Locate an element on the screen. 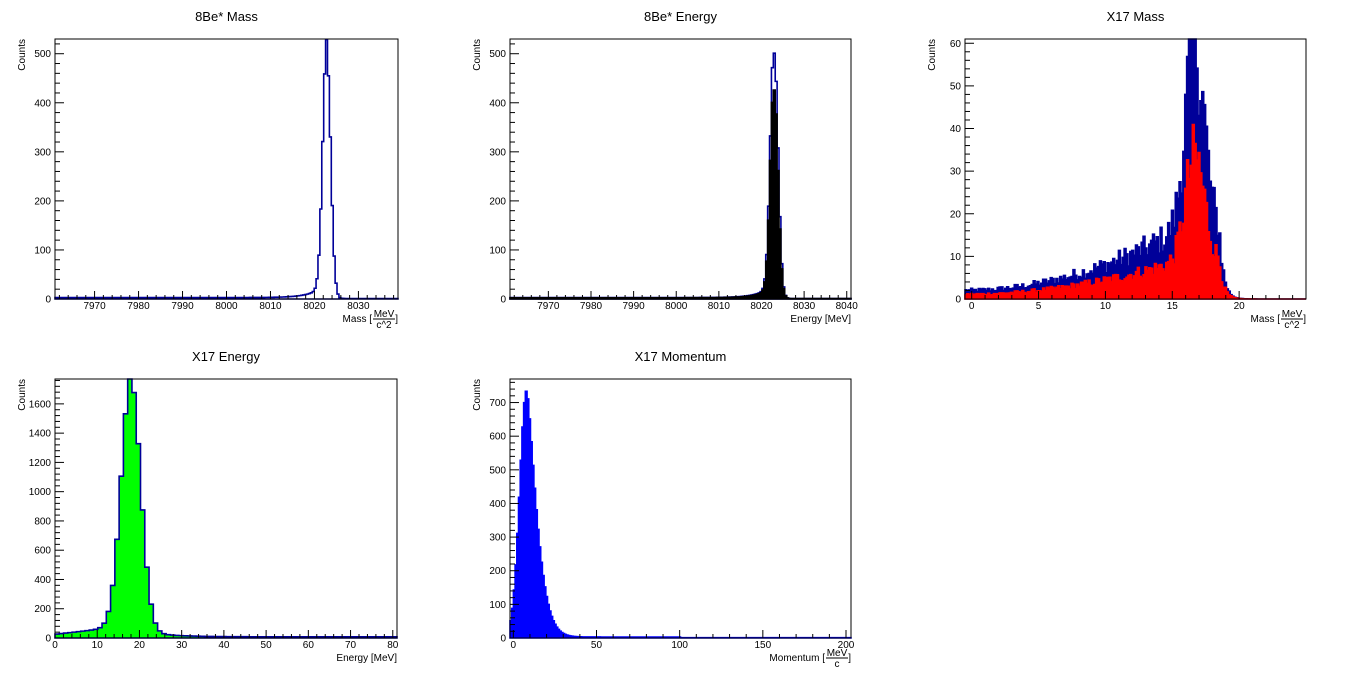 This screenshot has width=1364, height=679. y-tick-label: 1400 is located at coordinates (40, 434).